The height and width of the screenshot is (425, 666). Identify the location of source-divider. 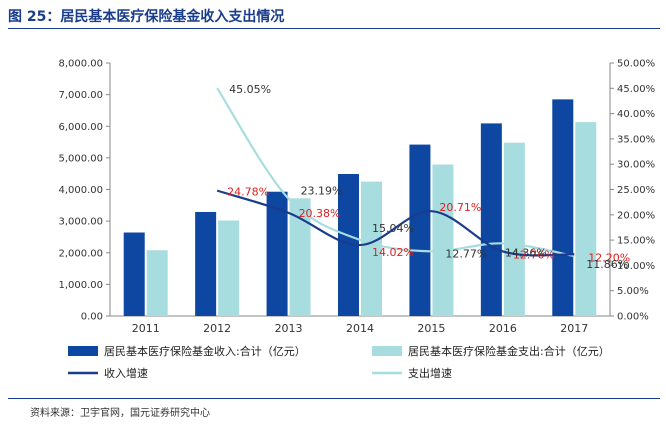
(334, 398).